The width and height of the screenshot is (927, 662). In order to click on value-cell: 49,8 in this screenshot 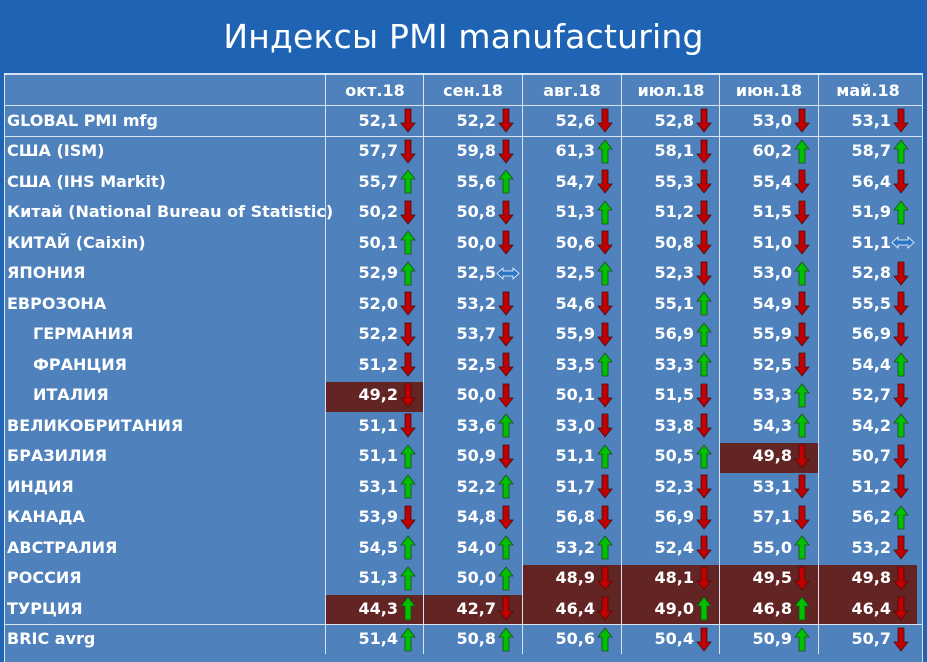, I will do `click(769, 457)`.